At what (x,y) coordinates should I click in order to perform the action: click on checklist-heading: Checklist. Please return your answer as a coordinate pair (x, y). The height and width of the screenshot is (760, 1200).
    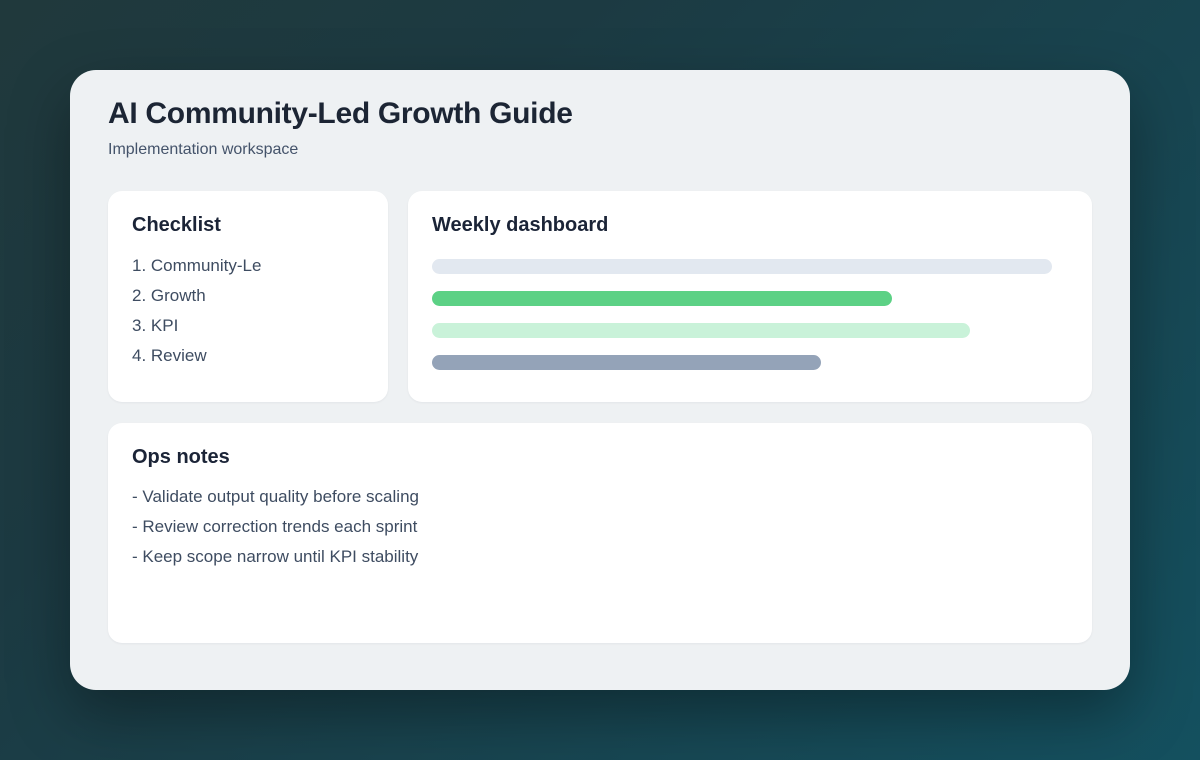
    Looking at the image, I should click on (176, 225).